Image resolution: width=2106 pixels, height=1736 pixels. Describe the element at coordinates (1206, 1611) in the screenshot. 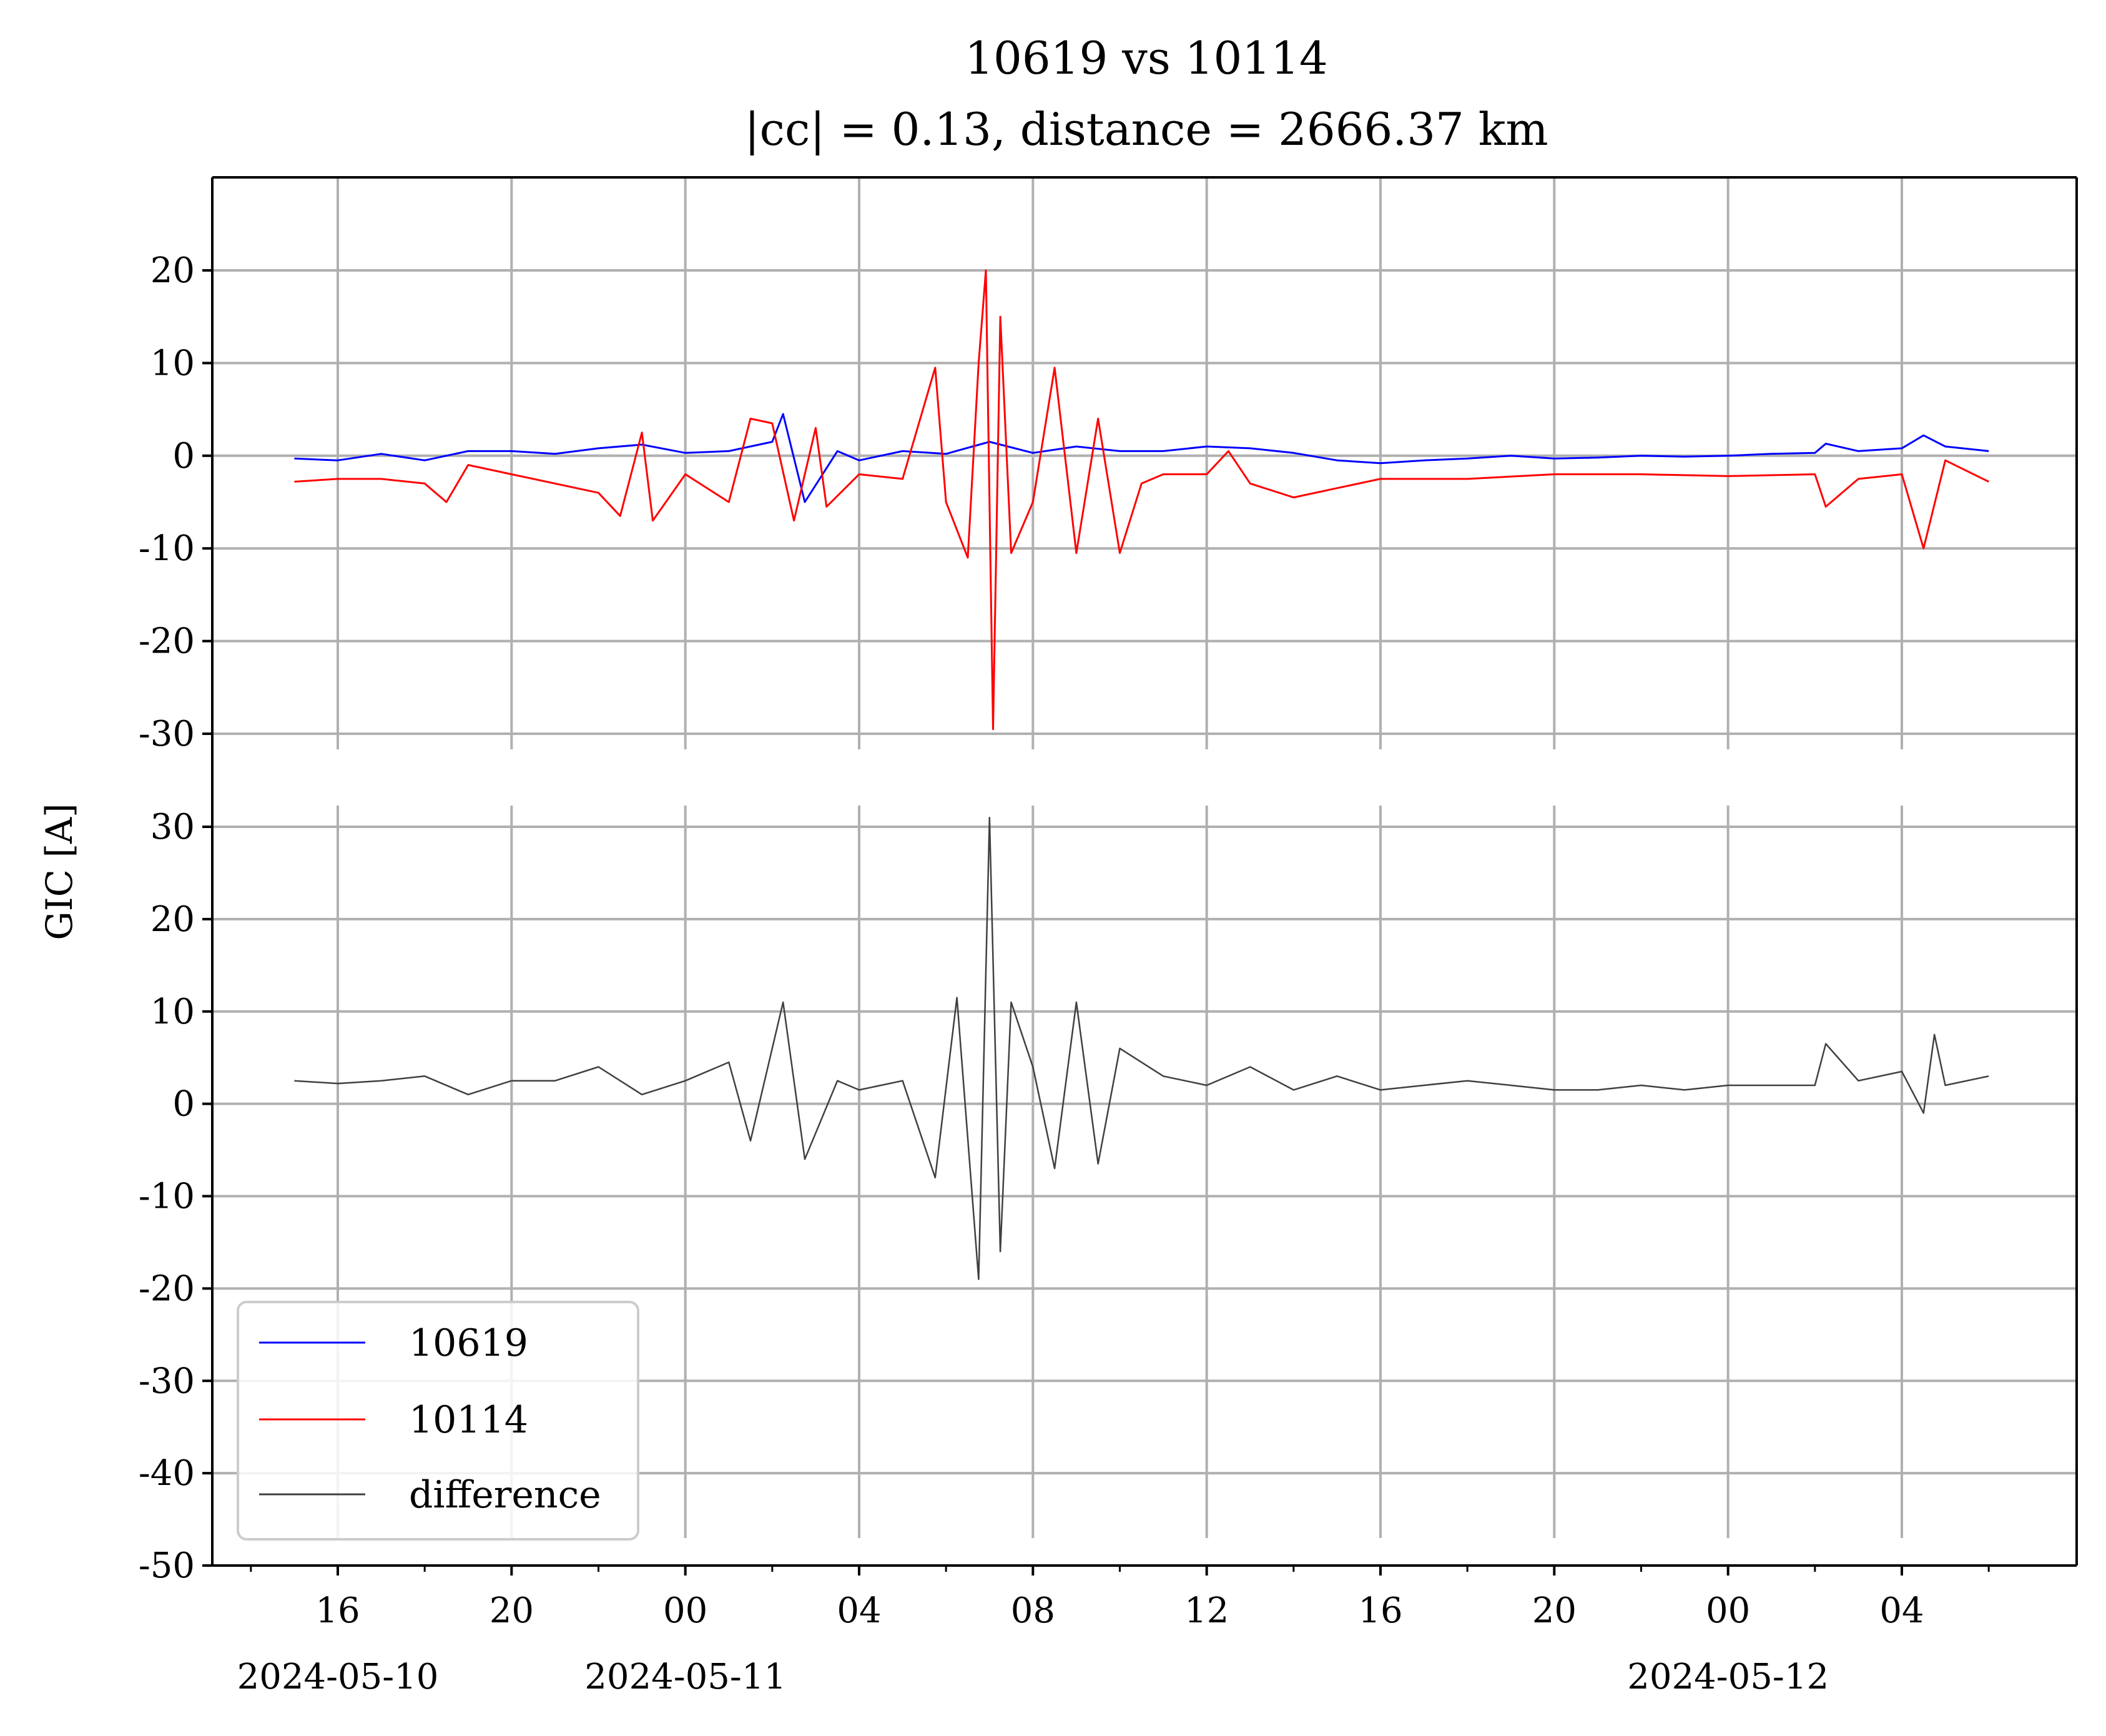

I see `x-tick-label-5: 12` at that location.